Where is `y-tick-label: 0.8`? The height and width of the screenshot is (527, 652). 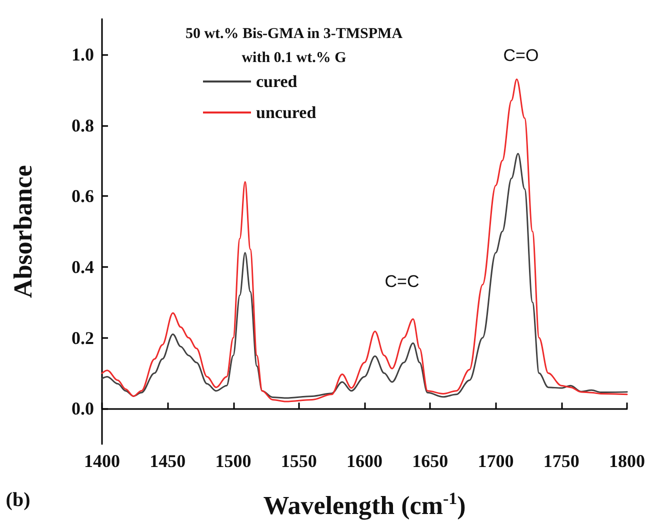 y-tick-label: 0.8 is located at coordinates (83, 125).